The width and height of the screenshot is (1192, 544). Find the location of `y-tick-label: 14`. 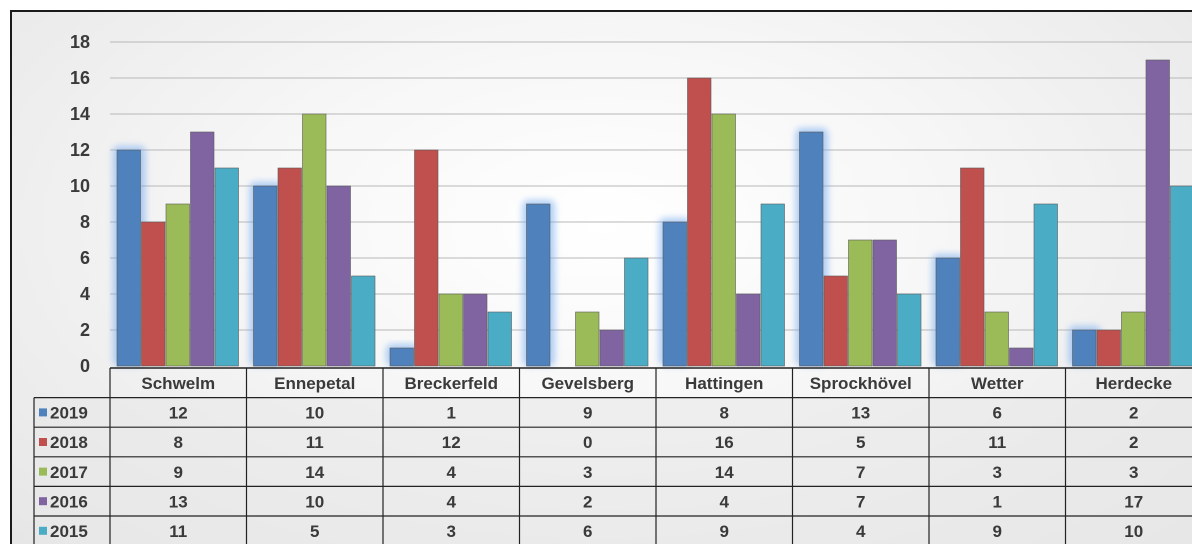

y-tick-label: 14 is located at coordinates (80, 114).